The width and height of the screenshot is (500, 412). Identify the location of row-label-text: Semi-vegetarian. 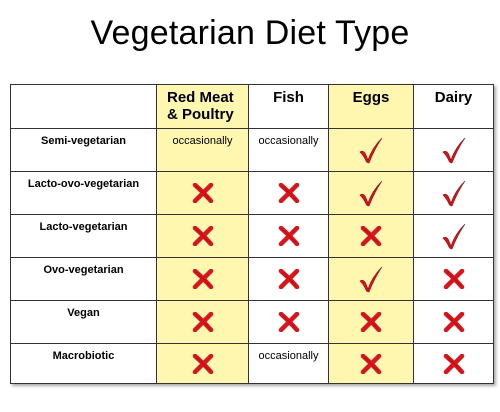
(83, 141).